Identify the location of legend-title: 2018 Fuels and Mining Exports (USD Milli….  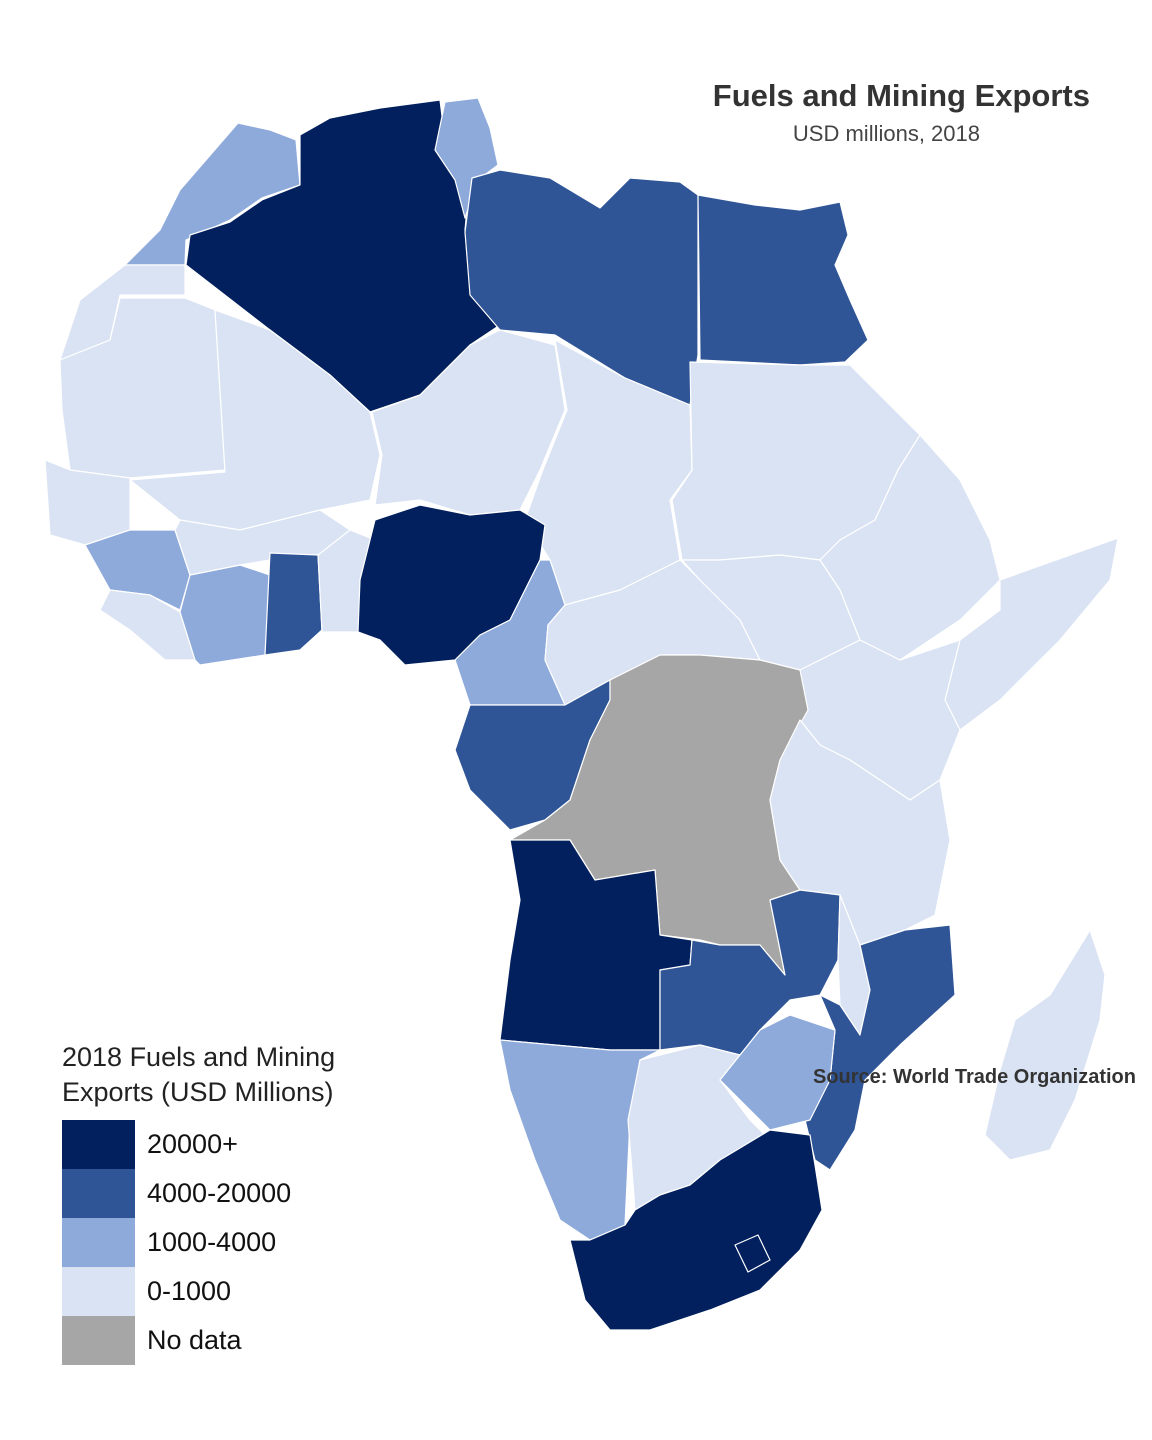
(199, 1075).